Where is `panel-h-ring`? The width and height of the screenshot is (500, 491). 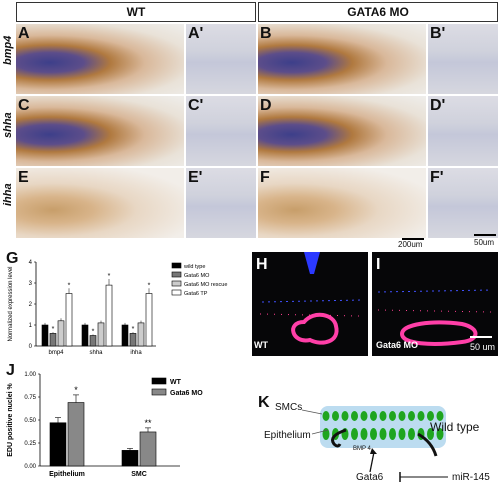
panel-h-ring is located at coordinates (315, 328).